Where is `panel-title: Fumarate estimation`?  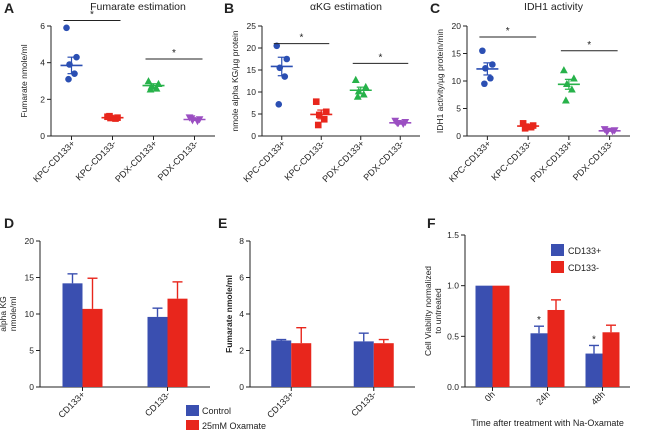
panel-title: Fumarate estimation is located at coordinates (138, 7).